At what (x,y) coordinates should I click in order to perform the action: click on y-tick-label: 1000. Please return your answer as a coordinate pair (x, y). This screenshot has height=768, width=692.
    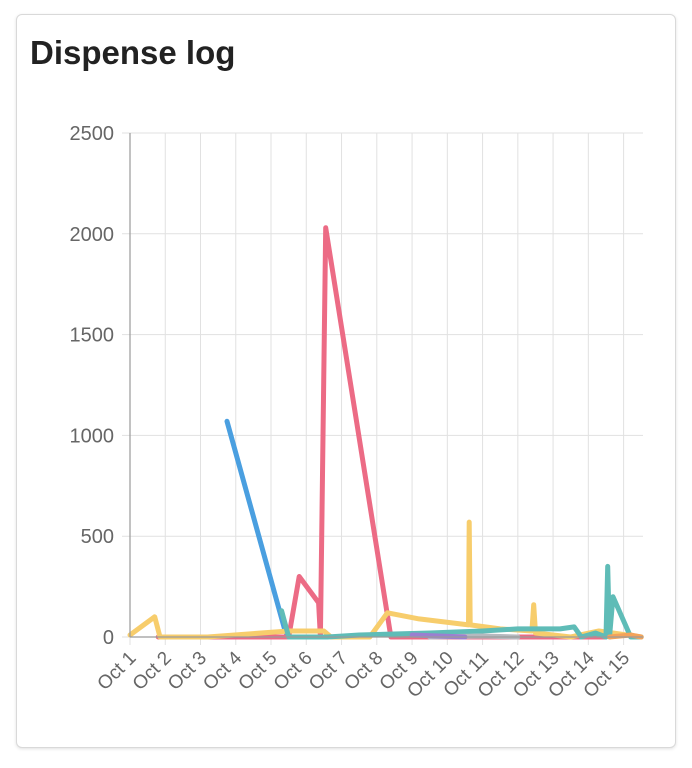
    Looking at the image, I should click on (92, 436).